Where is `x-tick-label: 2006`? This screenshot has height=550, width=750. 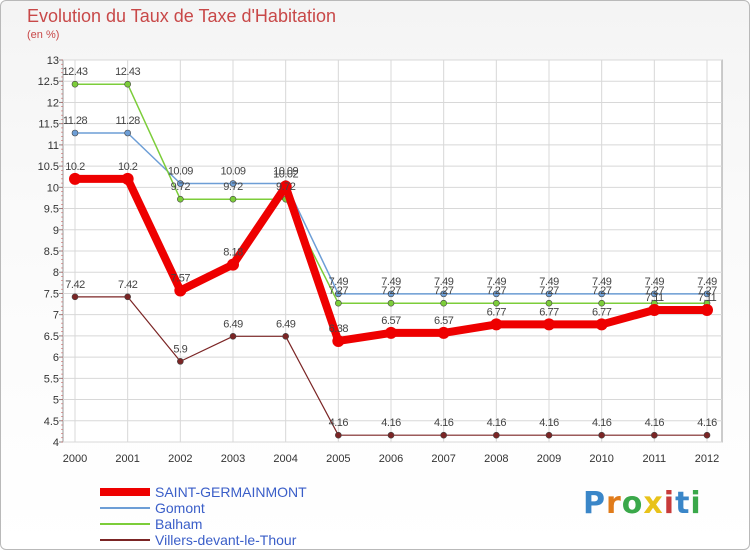
x-tick-label: 2006 is located at coordinates (391, 459).